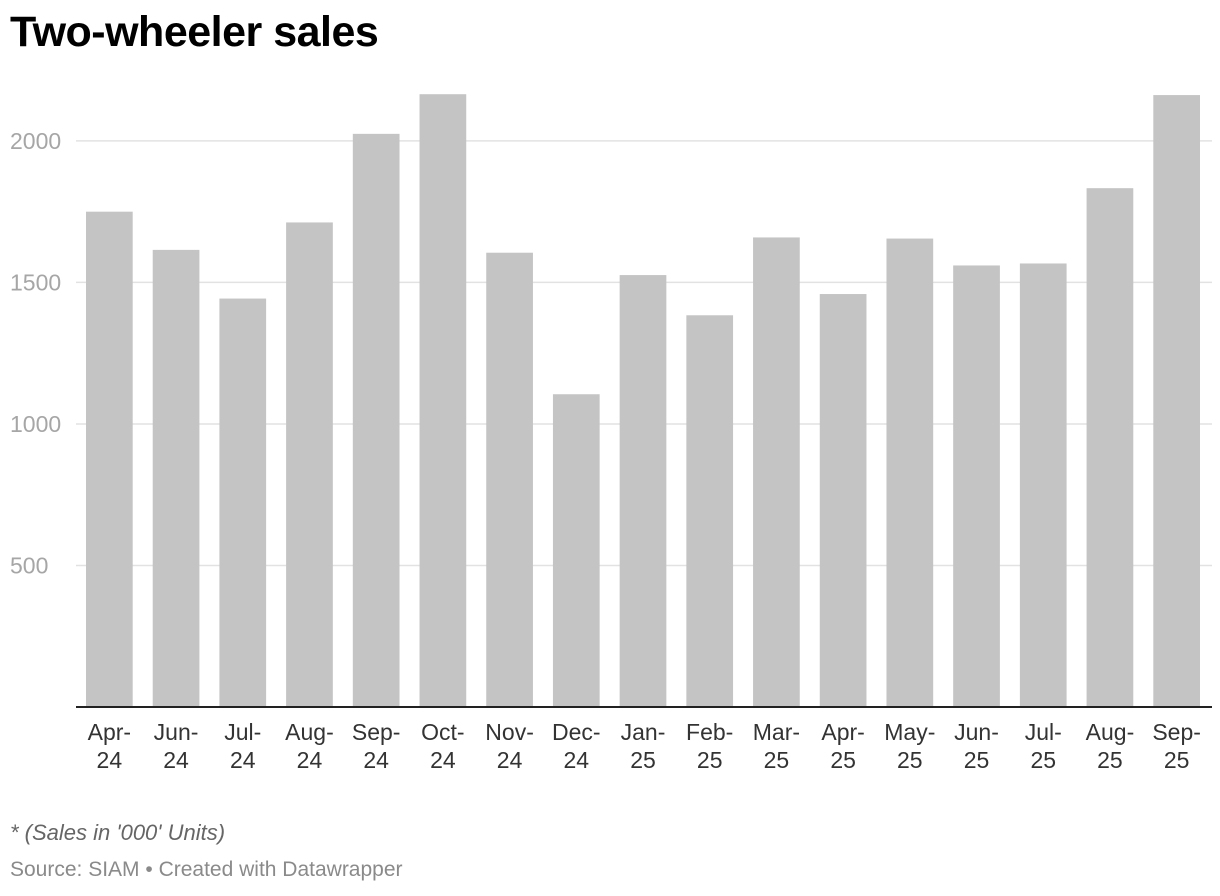 The height and width of the screenshot is (896, 1220). Describe the element at coordinates (576, 732) in the screenshot. I see `x-tick-label: Dec-` at that location.